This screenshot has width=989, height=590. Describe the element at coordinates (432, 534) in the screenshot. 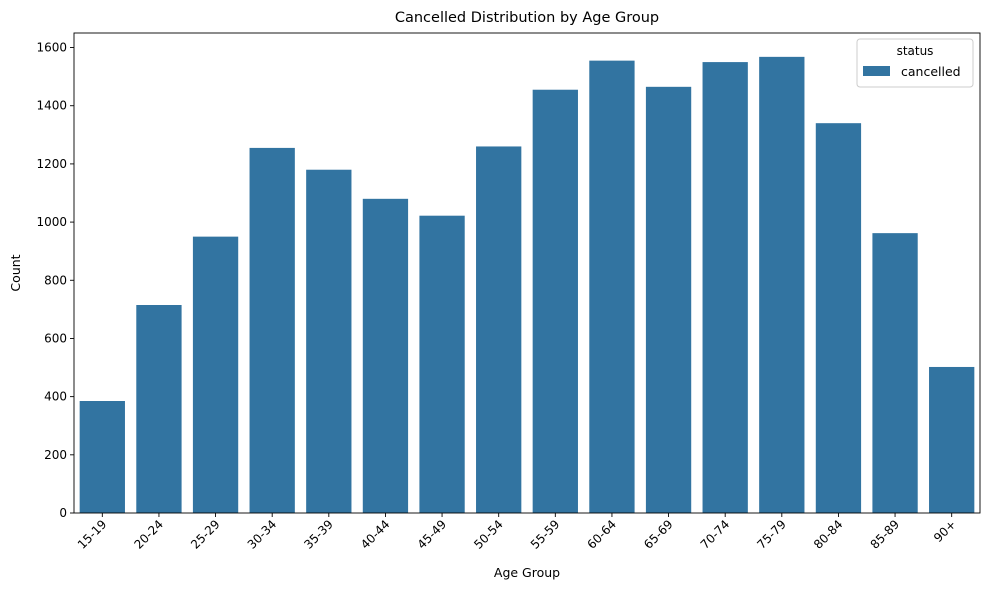

I see `x-tick-label: 45-49` at that location.